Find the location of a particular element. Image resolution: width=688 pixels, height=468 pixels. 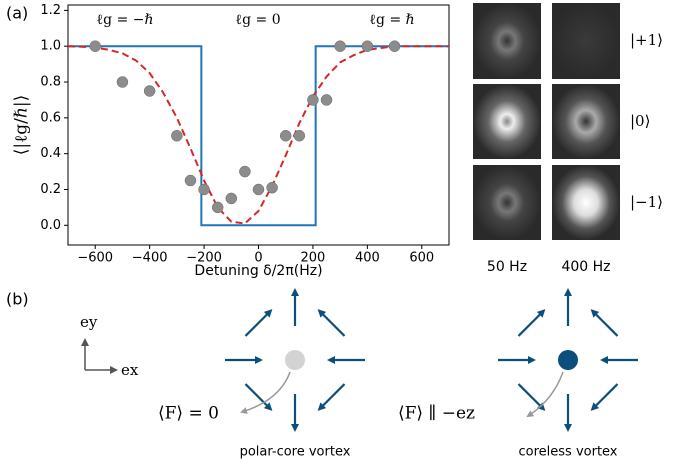

x-tick-label: −200 is located at coordinates (204, 258).